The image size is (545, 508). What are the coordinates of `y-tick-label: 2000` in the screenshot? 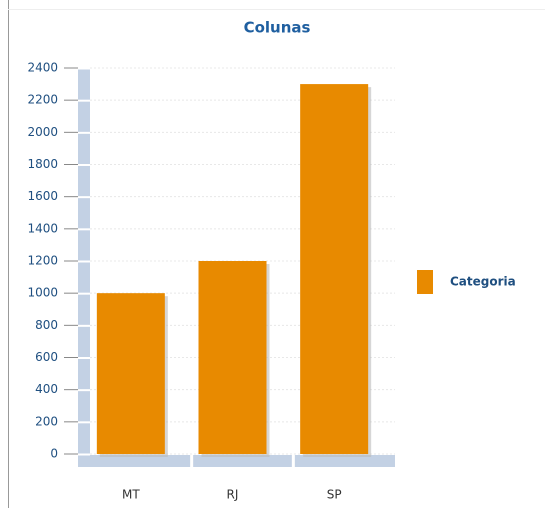 It's located at (42, 132).